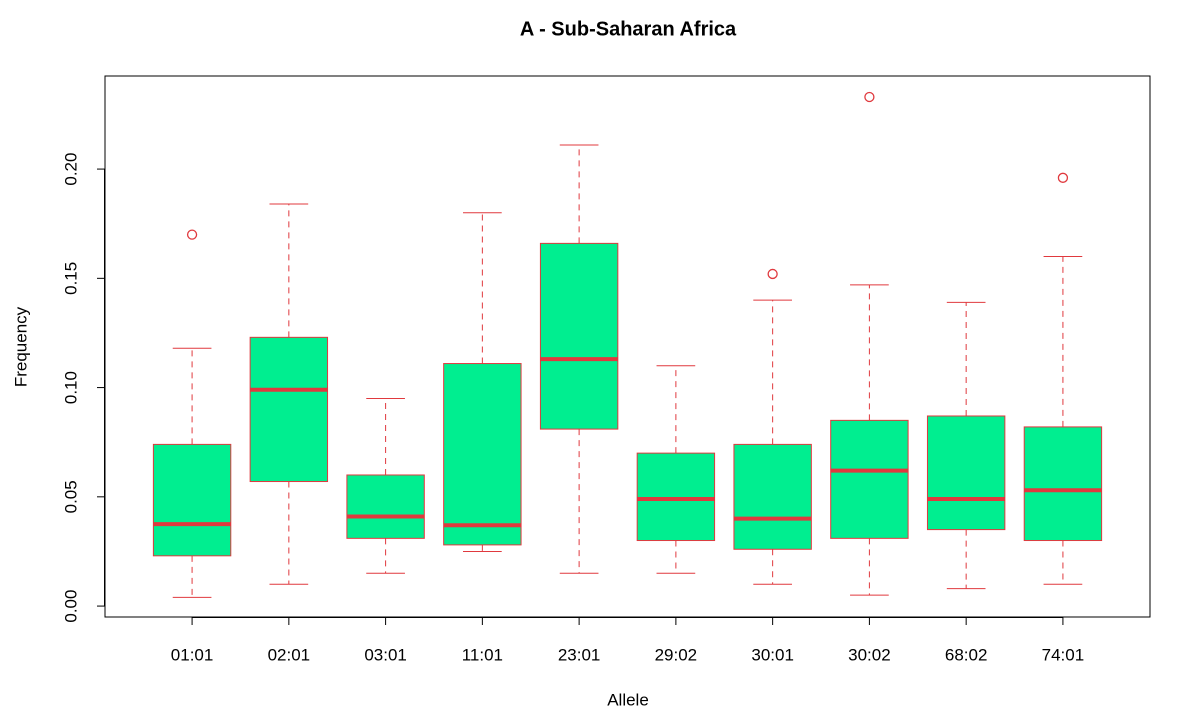 Image resolution: width=1180 pixels, height=722 pixels. Describe the element at coordinates (628, 29) in the screenshot. I see `chart-title: A - Sub-Saharan Africa` at that location.